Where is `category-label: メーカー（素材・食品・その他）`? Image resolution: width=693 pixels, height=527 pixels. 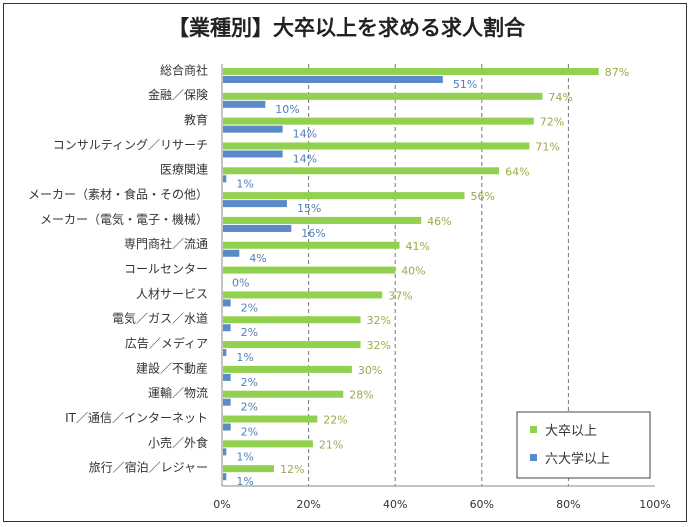
category-label: メーカー（素材・食品・その他） is located at coordinates (118, 194).